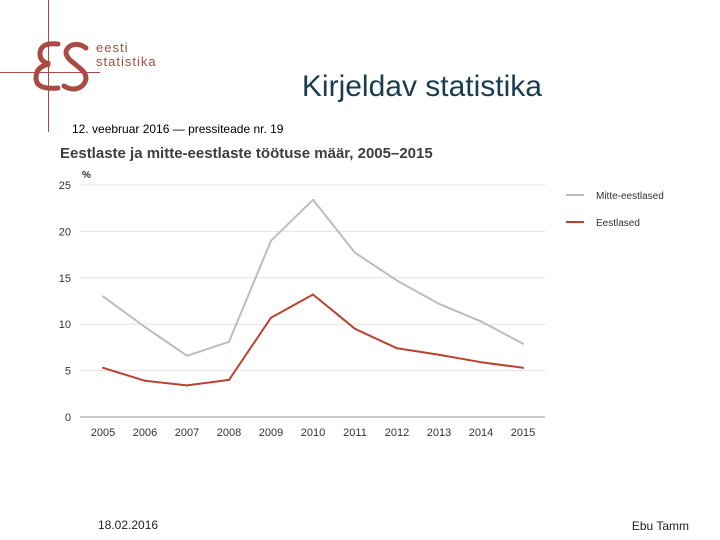  Describe the element at coordinates (50, 72) in the screenshot. I see `decorative-horizontal-line` at that location.